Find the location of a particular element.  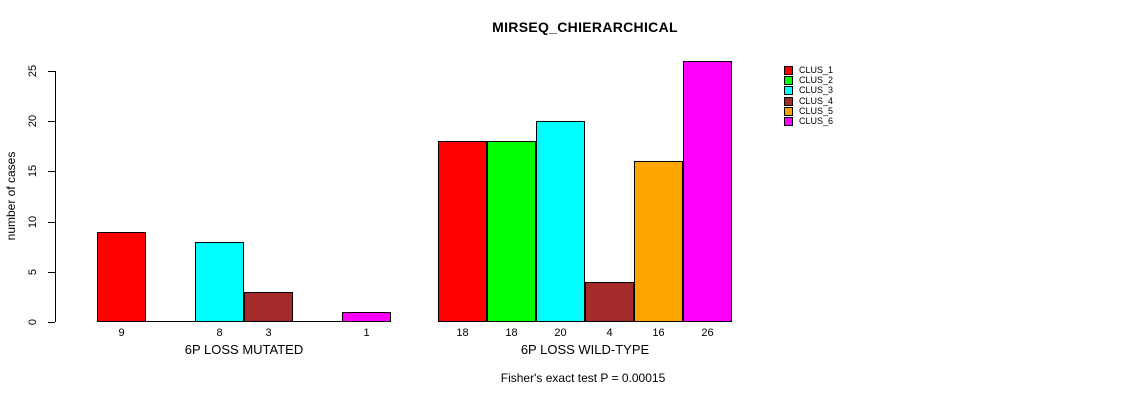

y-tick-label: 0 is located at coordinates (33, 322).